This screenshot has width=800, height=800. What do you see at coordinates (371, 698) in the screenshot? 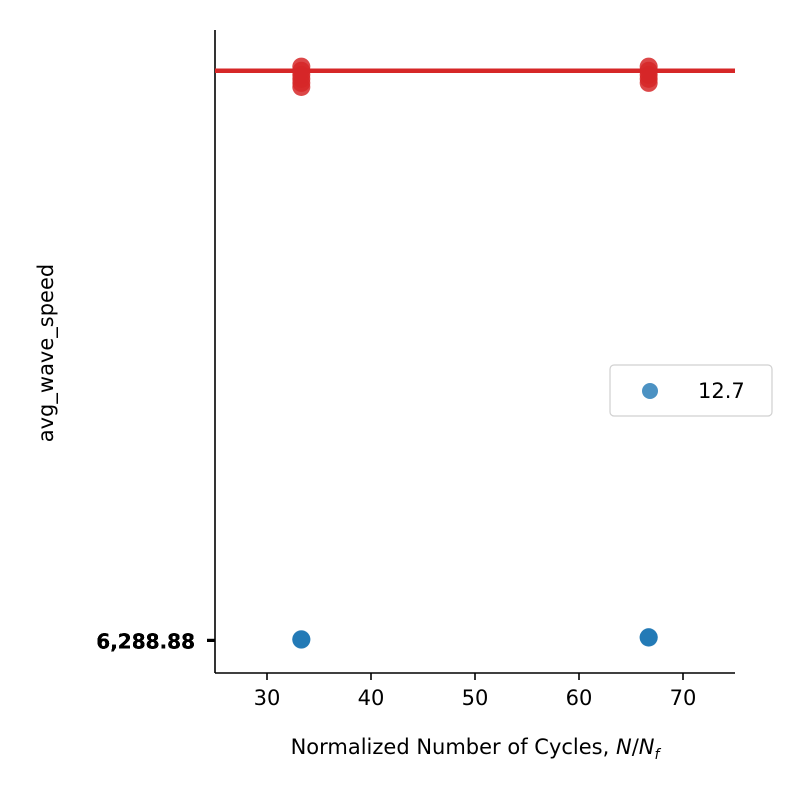
I see `x-tick-label: 40` at bounding box center [371, 698].